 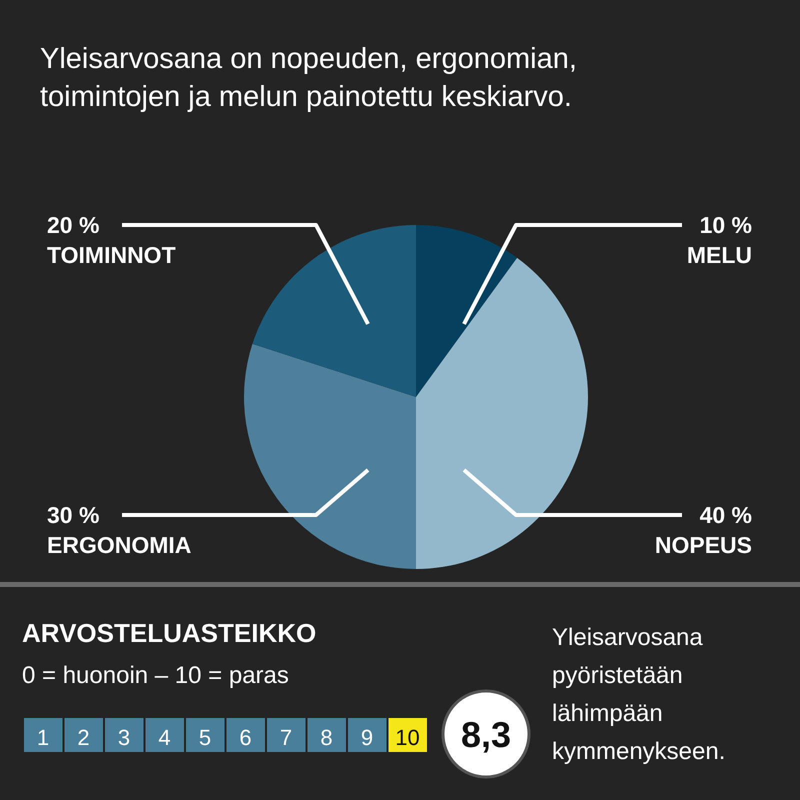 What do you see at coordinates (719, 255) in the screenshot?
I see `slice-label: MELU` at bounding box center [719, 255].